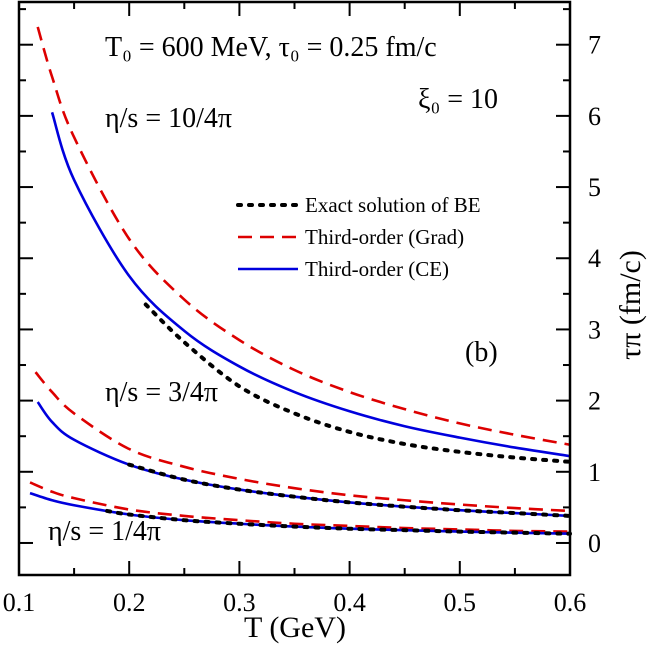  Describe the element at coordinates (239, 602) in the screenshot. I see `x-tick-label: 0.3` at that location.